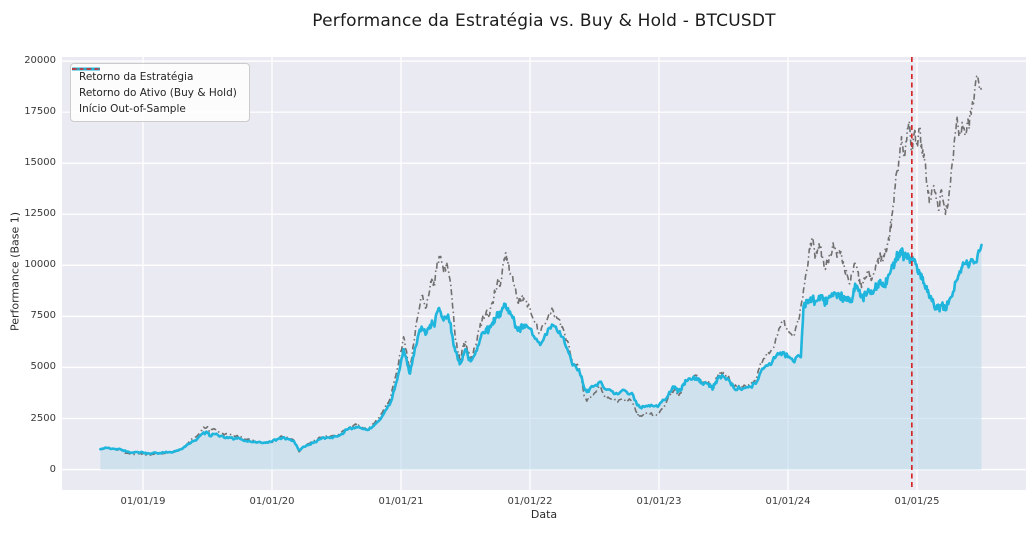 Image resolution: width=1035 pixels, height=537 pixels. Describe the element at coordinates (544, 514) in the screenshot. I see `x-axis-label: Data` at that location.